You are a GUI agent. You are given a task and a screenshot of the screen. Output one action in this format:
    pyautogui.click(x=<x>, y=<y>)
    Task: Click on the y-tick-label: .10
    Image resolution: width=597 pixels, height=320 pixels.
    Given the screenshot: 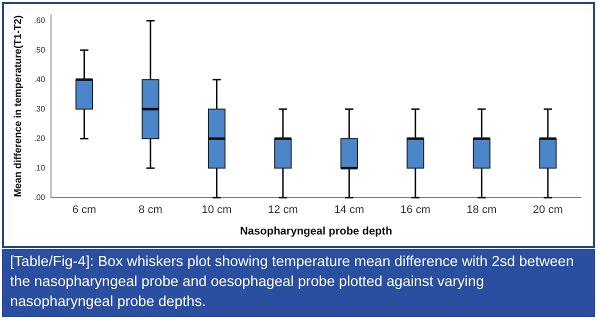 What is the action you would take?
    pyautogui.click(x=40, y=167)
    